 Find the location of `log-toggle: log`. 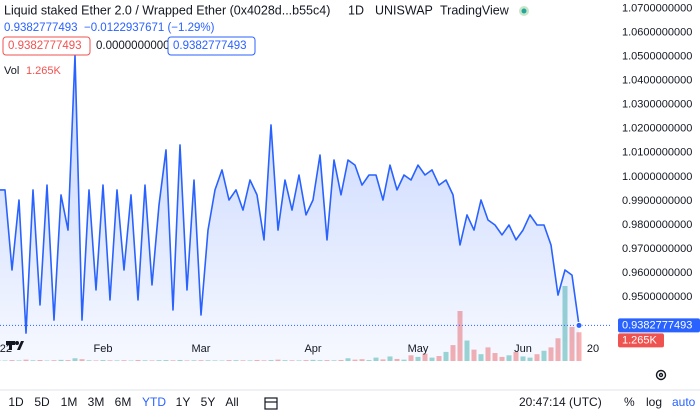

log-toggle: log is located at coordinates (654, 402).